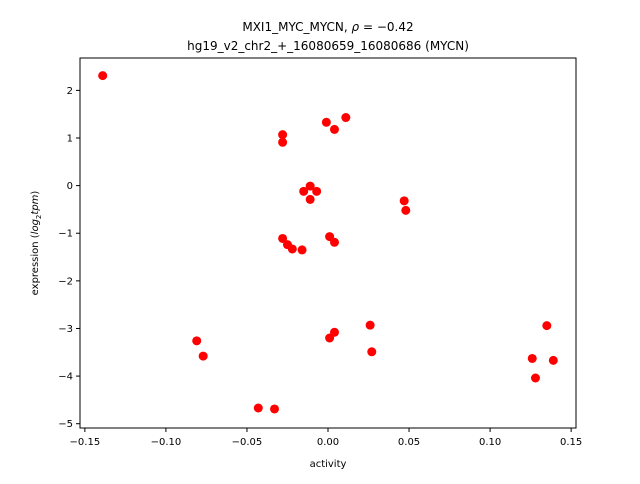  I want to click on y-tick-label: −4, so click(65, 377).